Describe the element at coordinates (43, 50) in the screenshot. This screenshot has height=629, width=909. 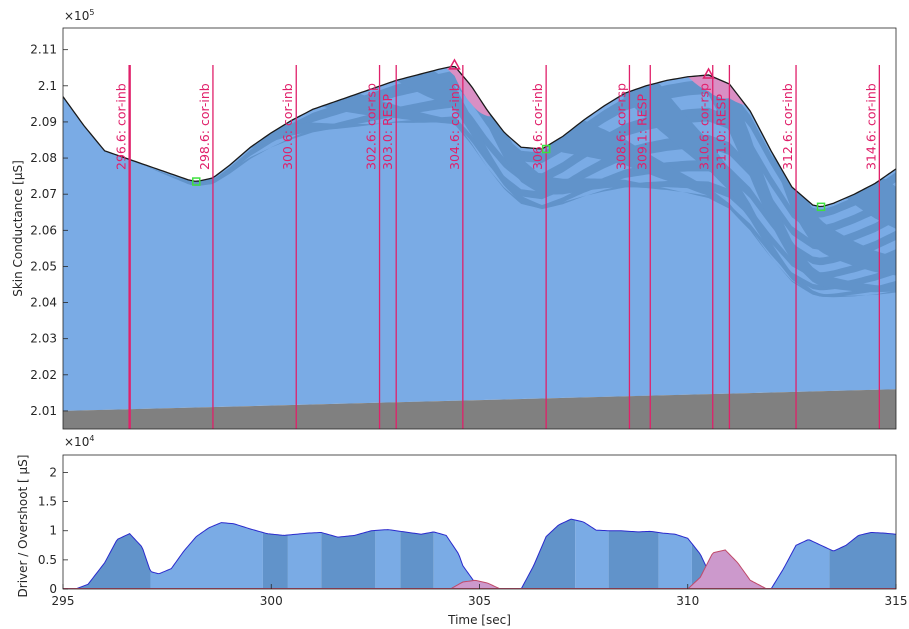
I see `y-tick-label: 2.11` at that location.